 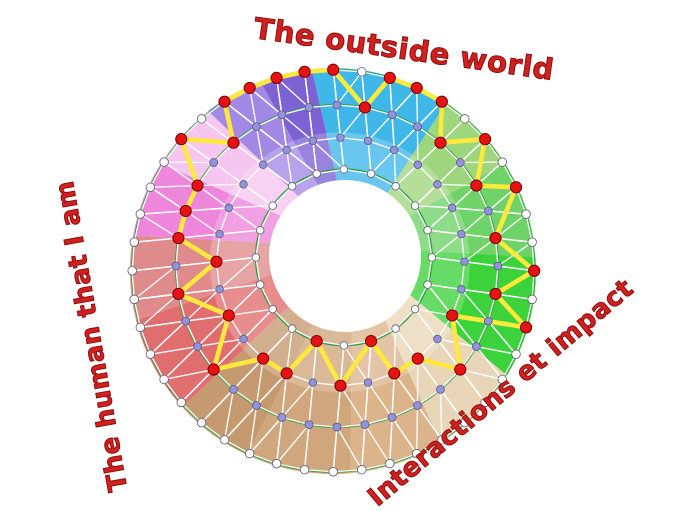 I want to click on sector-wedge-red-salmon, so click(x=212, y=340).